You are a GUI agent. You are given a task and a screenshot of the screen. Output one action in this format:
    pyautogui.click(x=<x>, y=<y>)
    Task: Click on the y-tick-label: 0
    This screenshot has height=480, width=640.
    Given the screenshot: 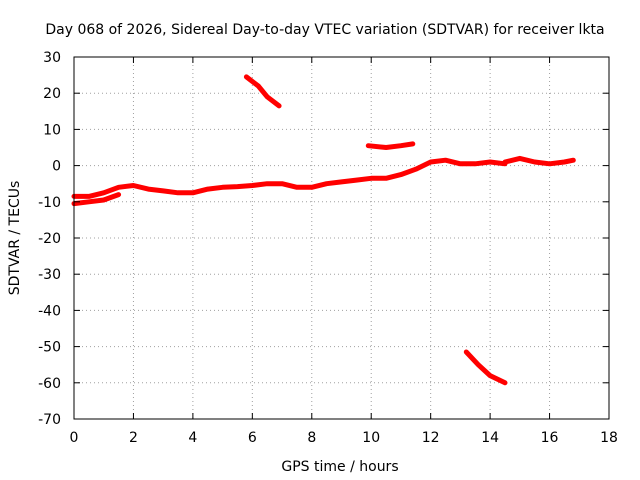 What is the action you would take?
    pyautogui.click(x=56, y=167)
    